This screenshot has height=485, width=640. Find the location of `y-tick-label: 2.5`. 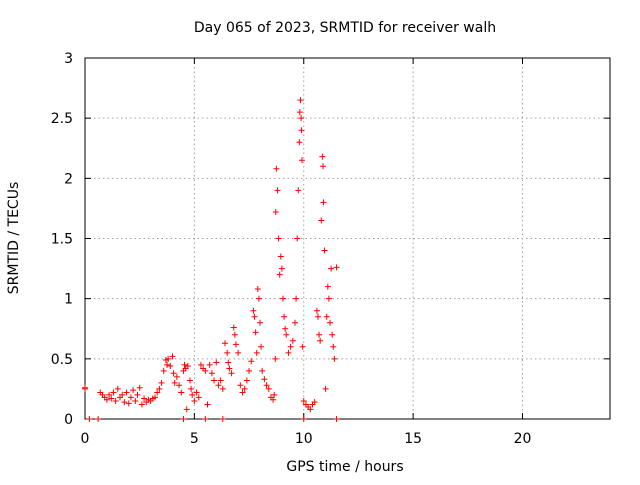

y-tick-label: 2.5 is located at coordinates (62, 119).